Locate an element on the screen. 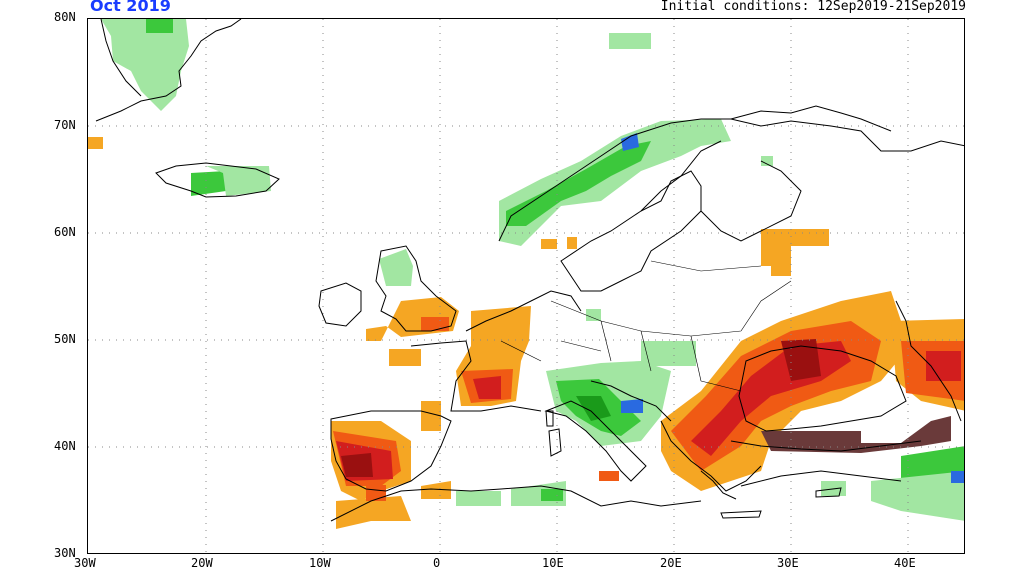 This screenshot has height=576, width=1024. anomaly-patch-iceland-west-orange is located at coordinates (95, 143).